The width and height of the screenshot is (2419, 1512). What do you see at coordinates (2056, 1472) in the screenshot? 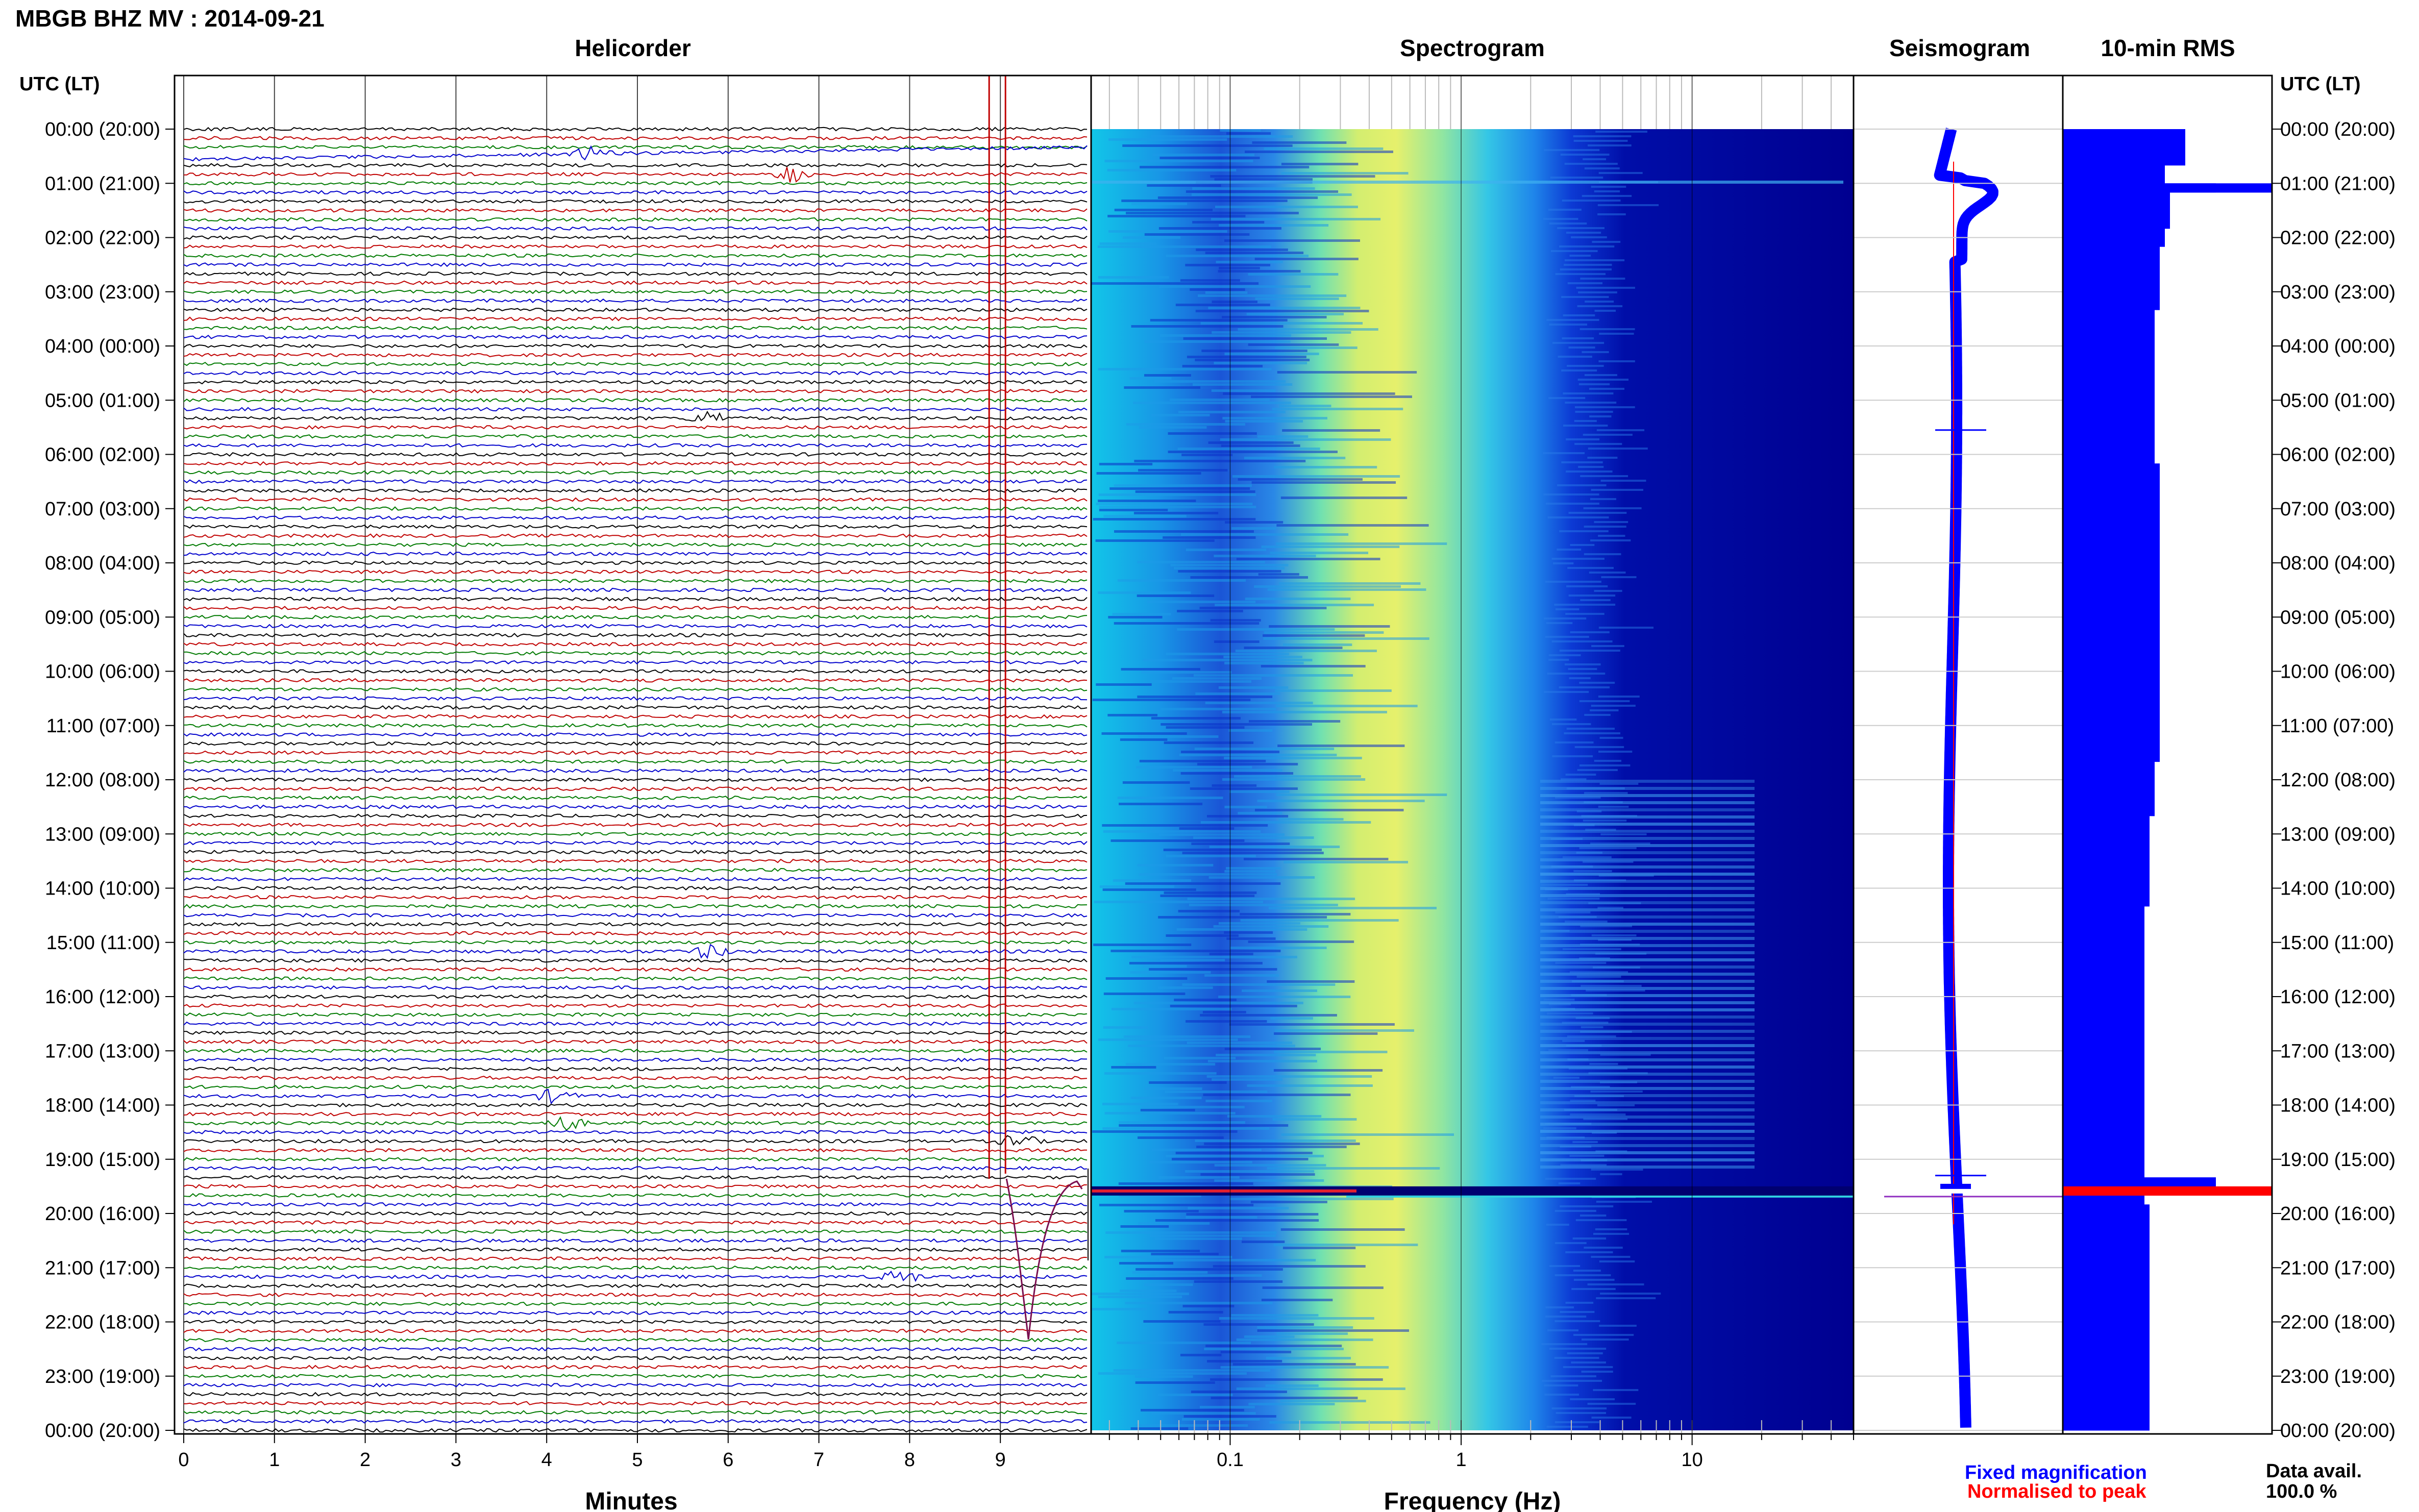
I see `legend-fixed-magnification: Fixed magnification` at bounding box center [2056, 1472].